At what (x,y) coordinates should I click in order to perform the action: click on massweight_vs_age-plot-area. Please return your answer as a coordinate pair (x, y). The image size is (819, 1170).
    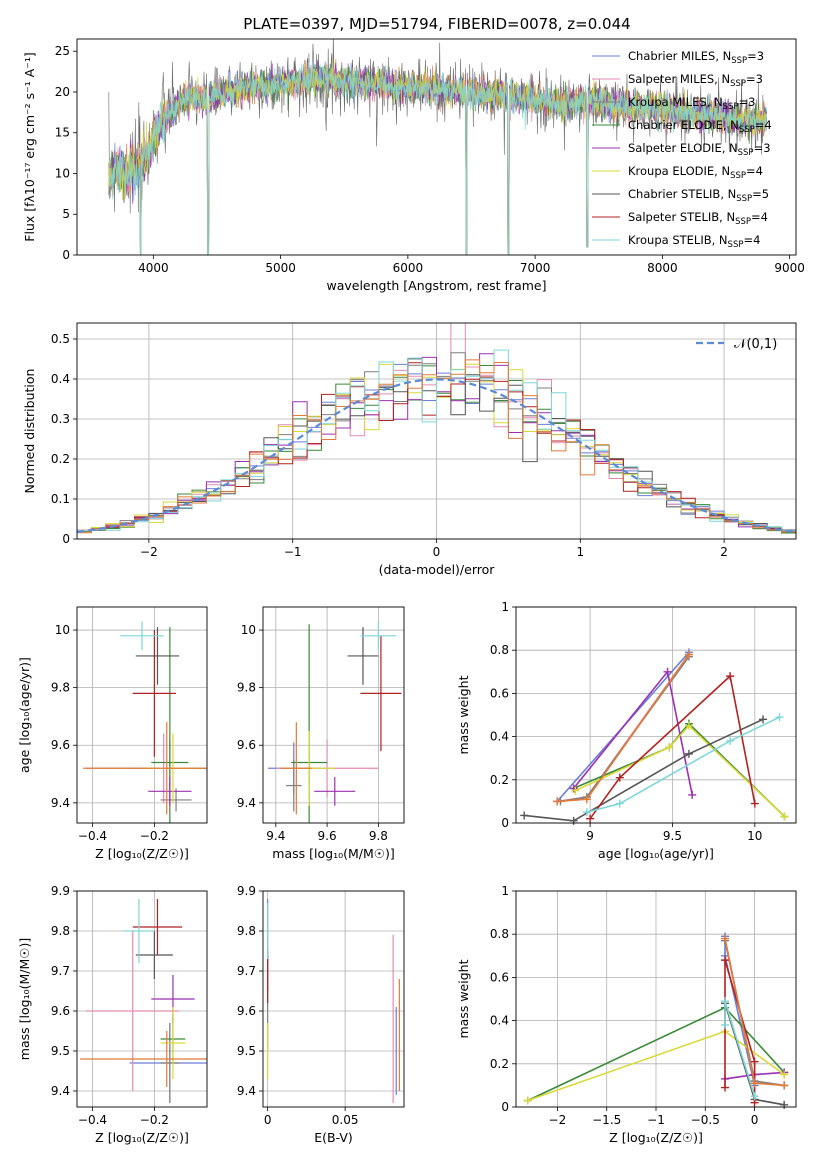
    Looking at the image, I should click on (654, 736).